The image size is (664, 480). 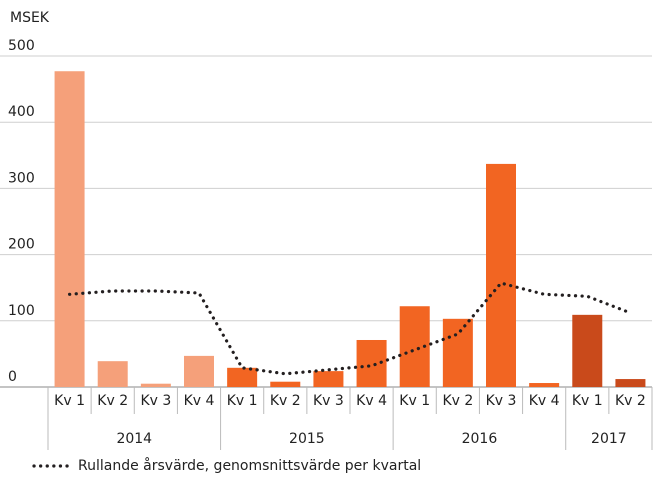 I want to click on y-tick-label: 0, so click(x=12, y=377).